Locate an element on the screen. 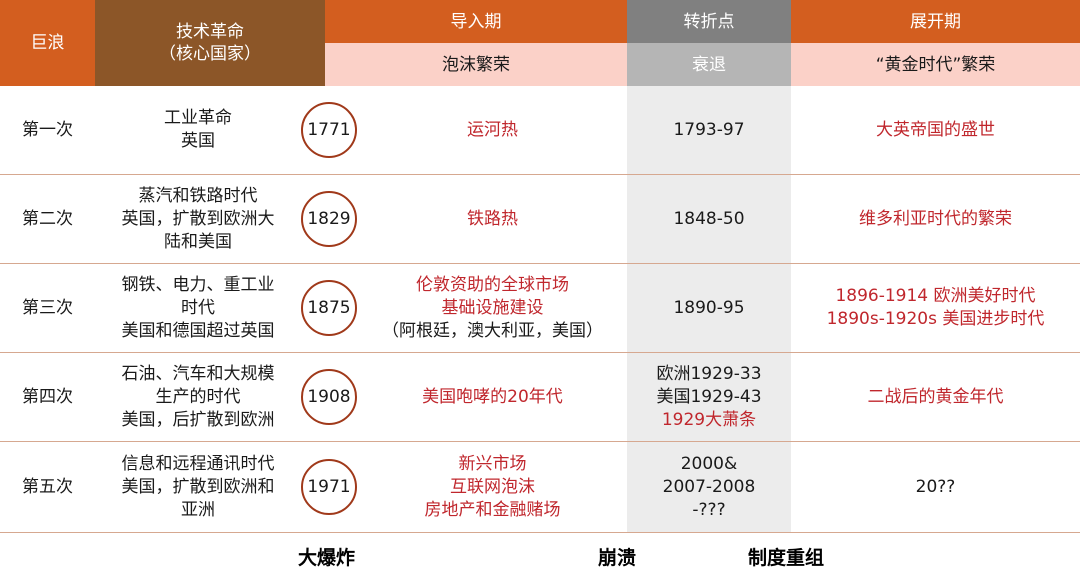 The height and width of the screenshot is (576, 1080). header-wave-label: 巨浪 is located at coordinates (47, 43).